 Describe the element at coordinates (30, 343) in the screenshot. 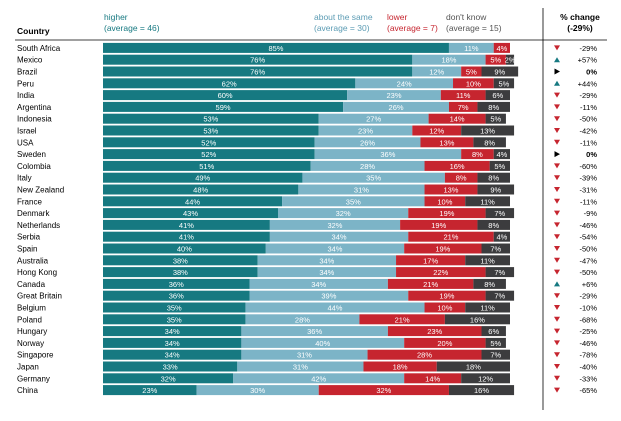

I see `country-label: Norway` at that location.